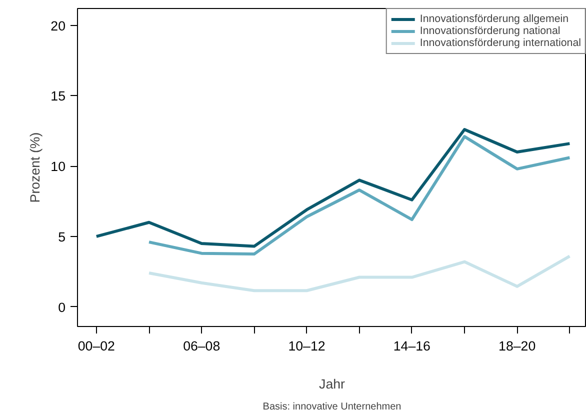 The width and height of the screenshot is (586, 417). What do you see at coordinates (490, 31) in the screenshot?
I see `legend-label: Innovationsförderung national` at bounding box center [490, 31].